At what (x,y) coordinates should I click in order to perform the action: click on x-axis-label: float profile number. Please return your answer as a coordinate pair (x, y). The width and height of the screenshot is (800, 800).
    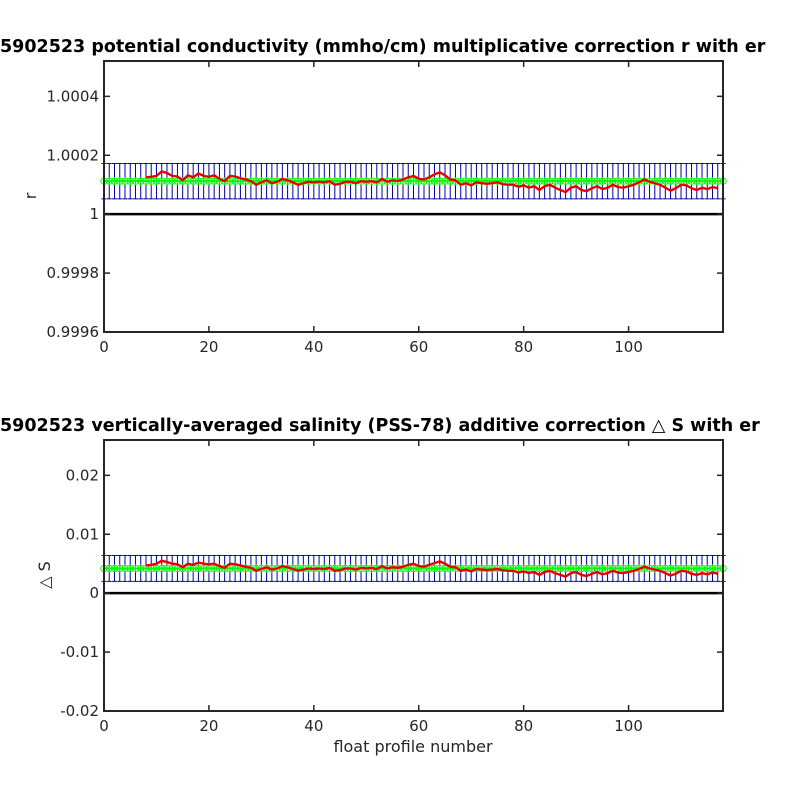
    Looking at the image, I should click on (413, 746).